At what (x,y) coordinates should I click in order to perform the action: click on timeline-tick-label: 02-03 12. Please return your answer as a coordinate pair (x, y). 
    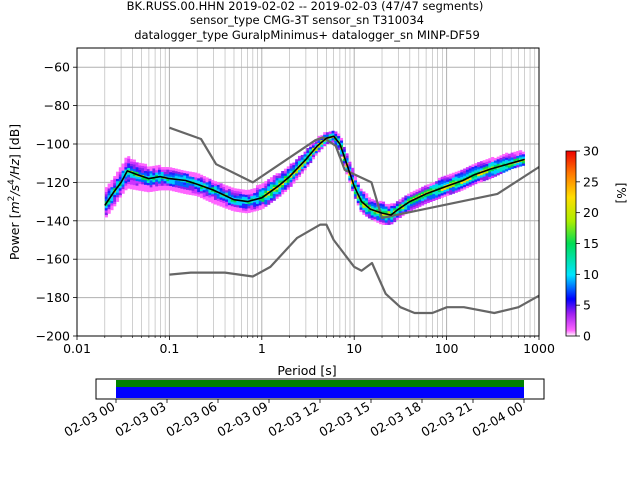
    Looking at the image, I should click on (293, 419).